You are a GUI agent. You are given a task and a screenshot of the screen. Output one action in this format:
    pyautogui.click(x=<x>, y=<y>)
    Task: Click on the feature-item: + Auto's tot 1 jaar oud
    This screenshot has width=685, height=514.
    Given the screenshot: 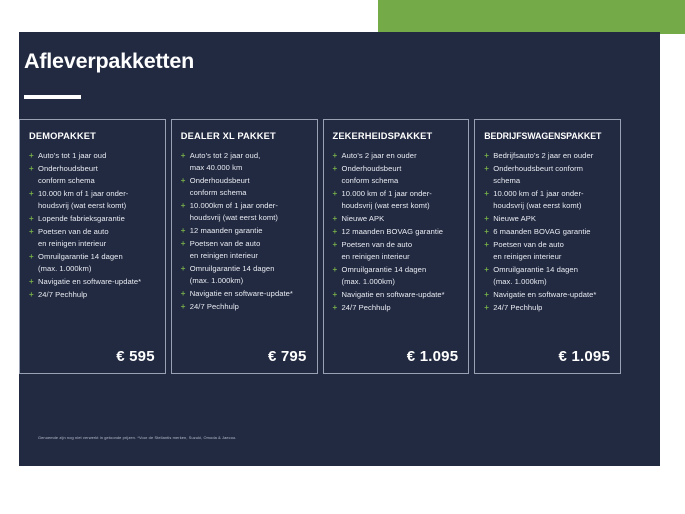 What is the action you would take?
    pyautogui.click(x=92, y=156)
    